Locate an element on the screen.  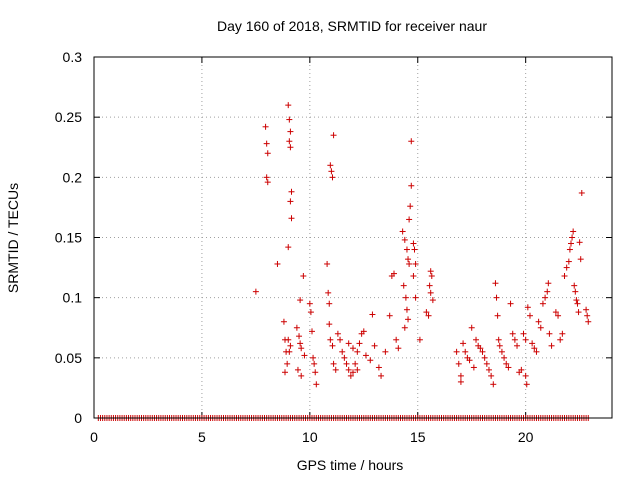
y-tick-label: 0.3 is located at coordinates (73, 57).